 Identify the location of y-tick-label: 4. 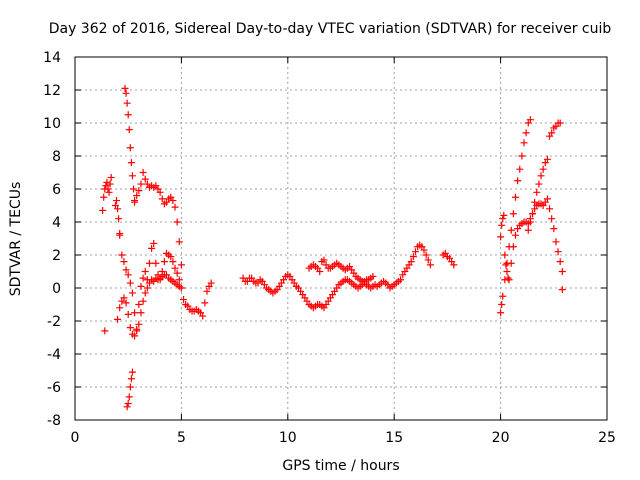
(56, 223).